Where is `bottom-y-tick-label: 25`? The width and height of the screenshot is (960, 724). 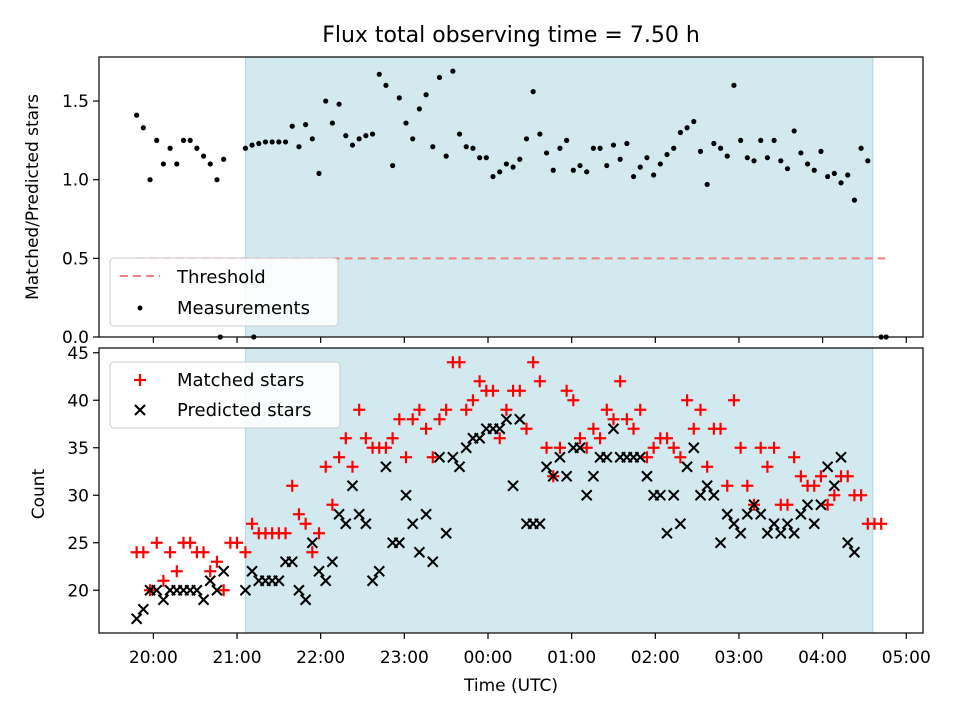 bottom-y-tick-label: 25 is located at coordinates (78, 544).